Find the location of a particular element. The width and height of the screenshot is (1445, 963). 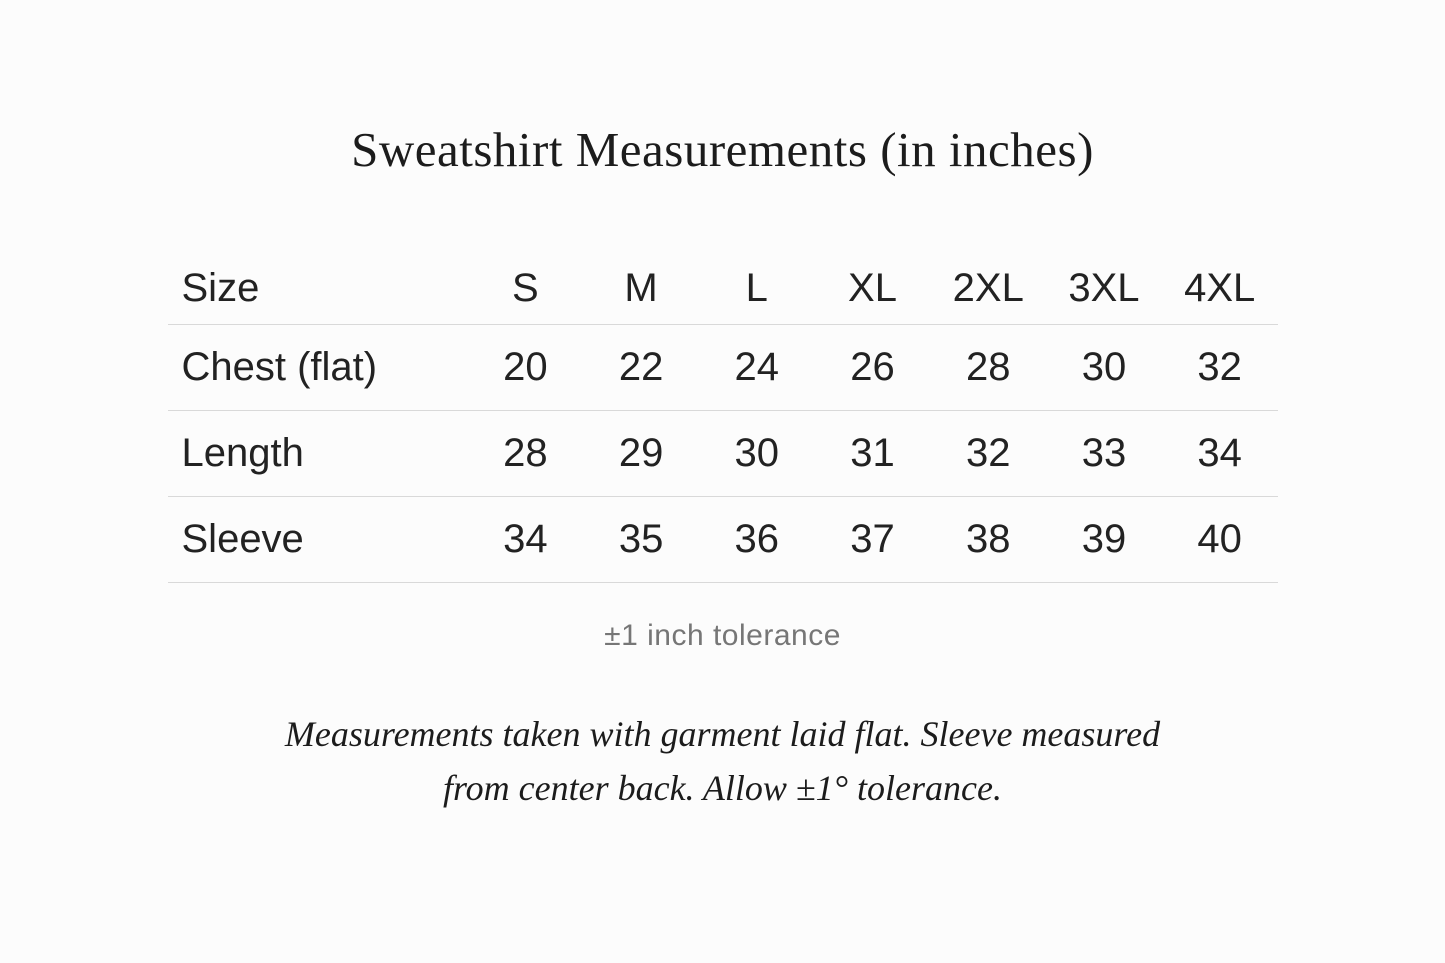

table-row-length: Length 28 29 30 31 32 33 34 is located at coordinates (722, 454).